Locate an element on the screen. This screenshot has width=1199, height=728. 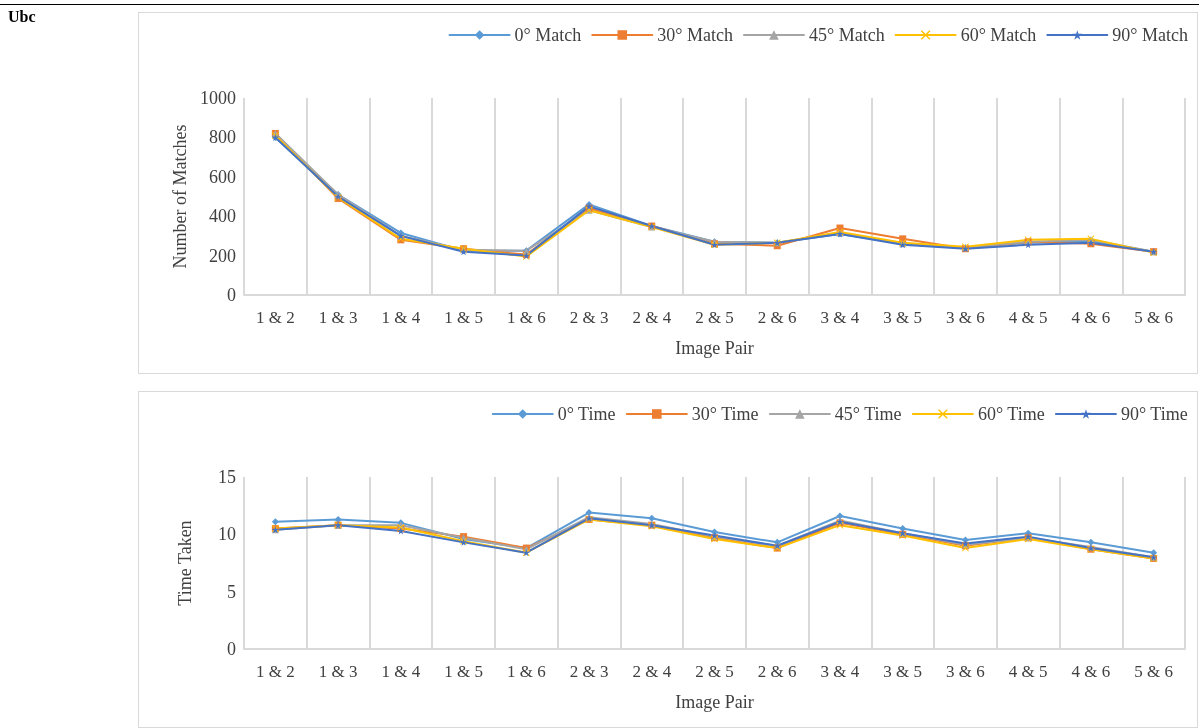
legend-label: 30° Time is located at coordinates (725, 414).